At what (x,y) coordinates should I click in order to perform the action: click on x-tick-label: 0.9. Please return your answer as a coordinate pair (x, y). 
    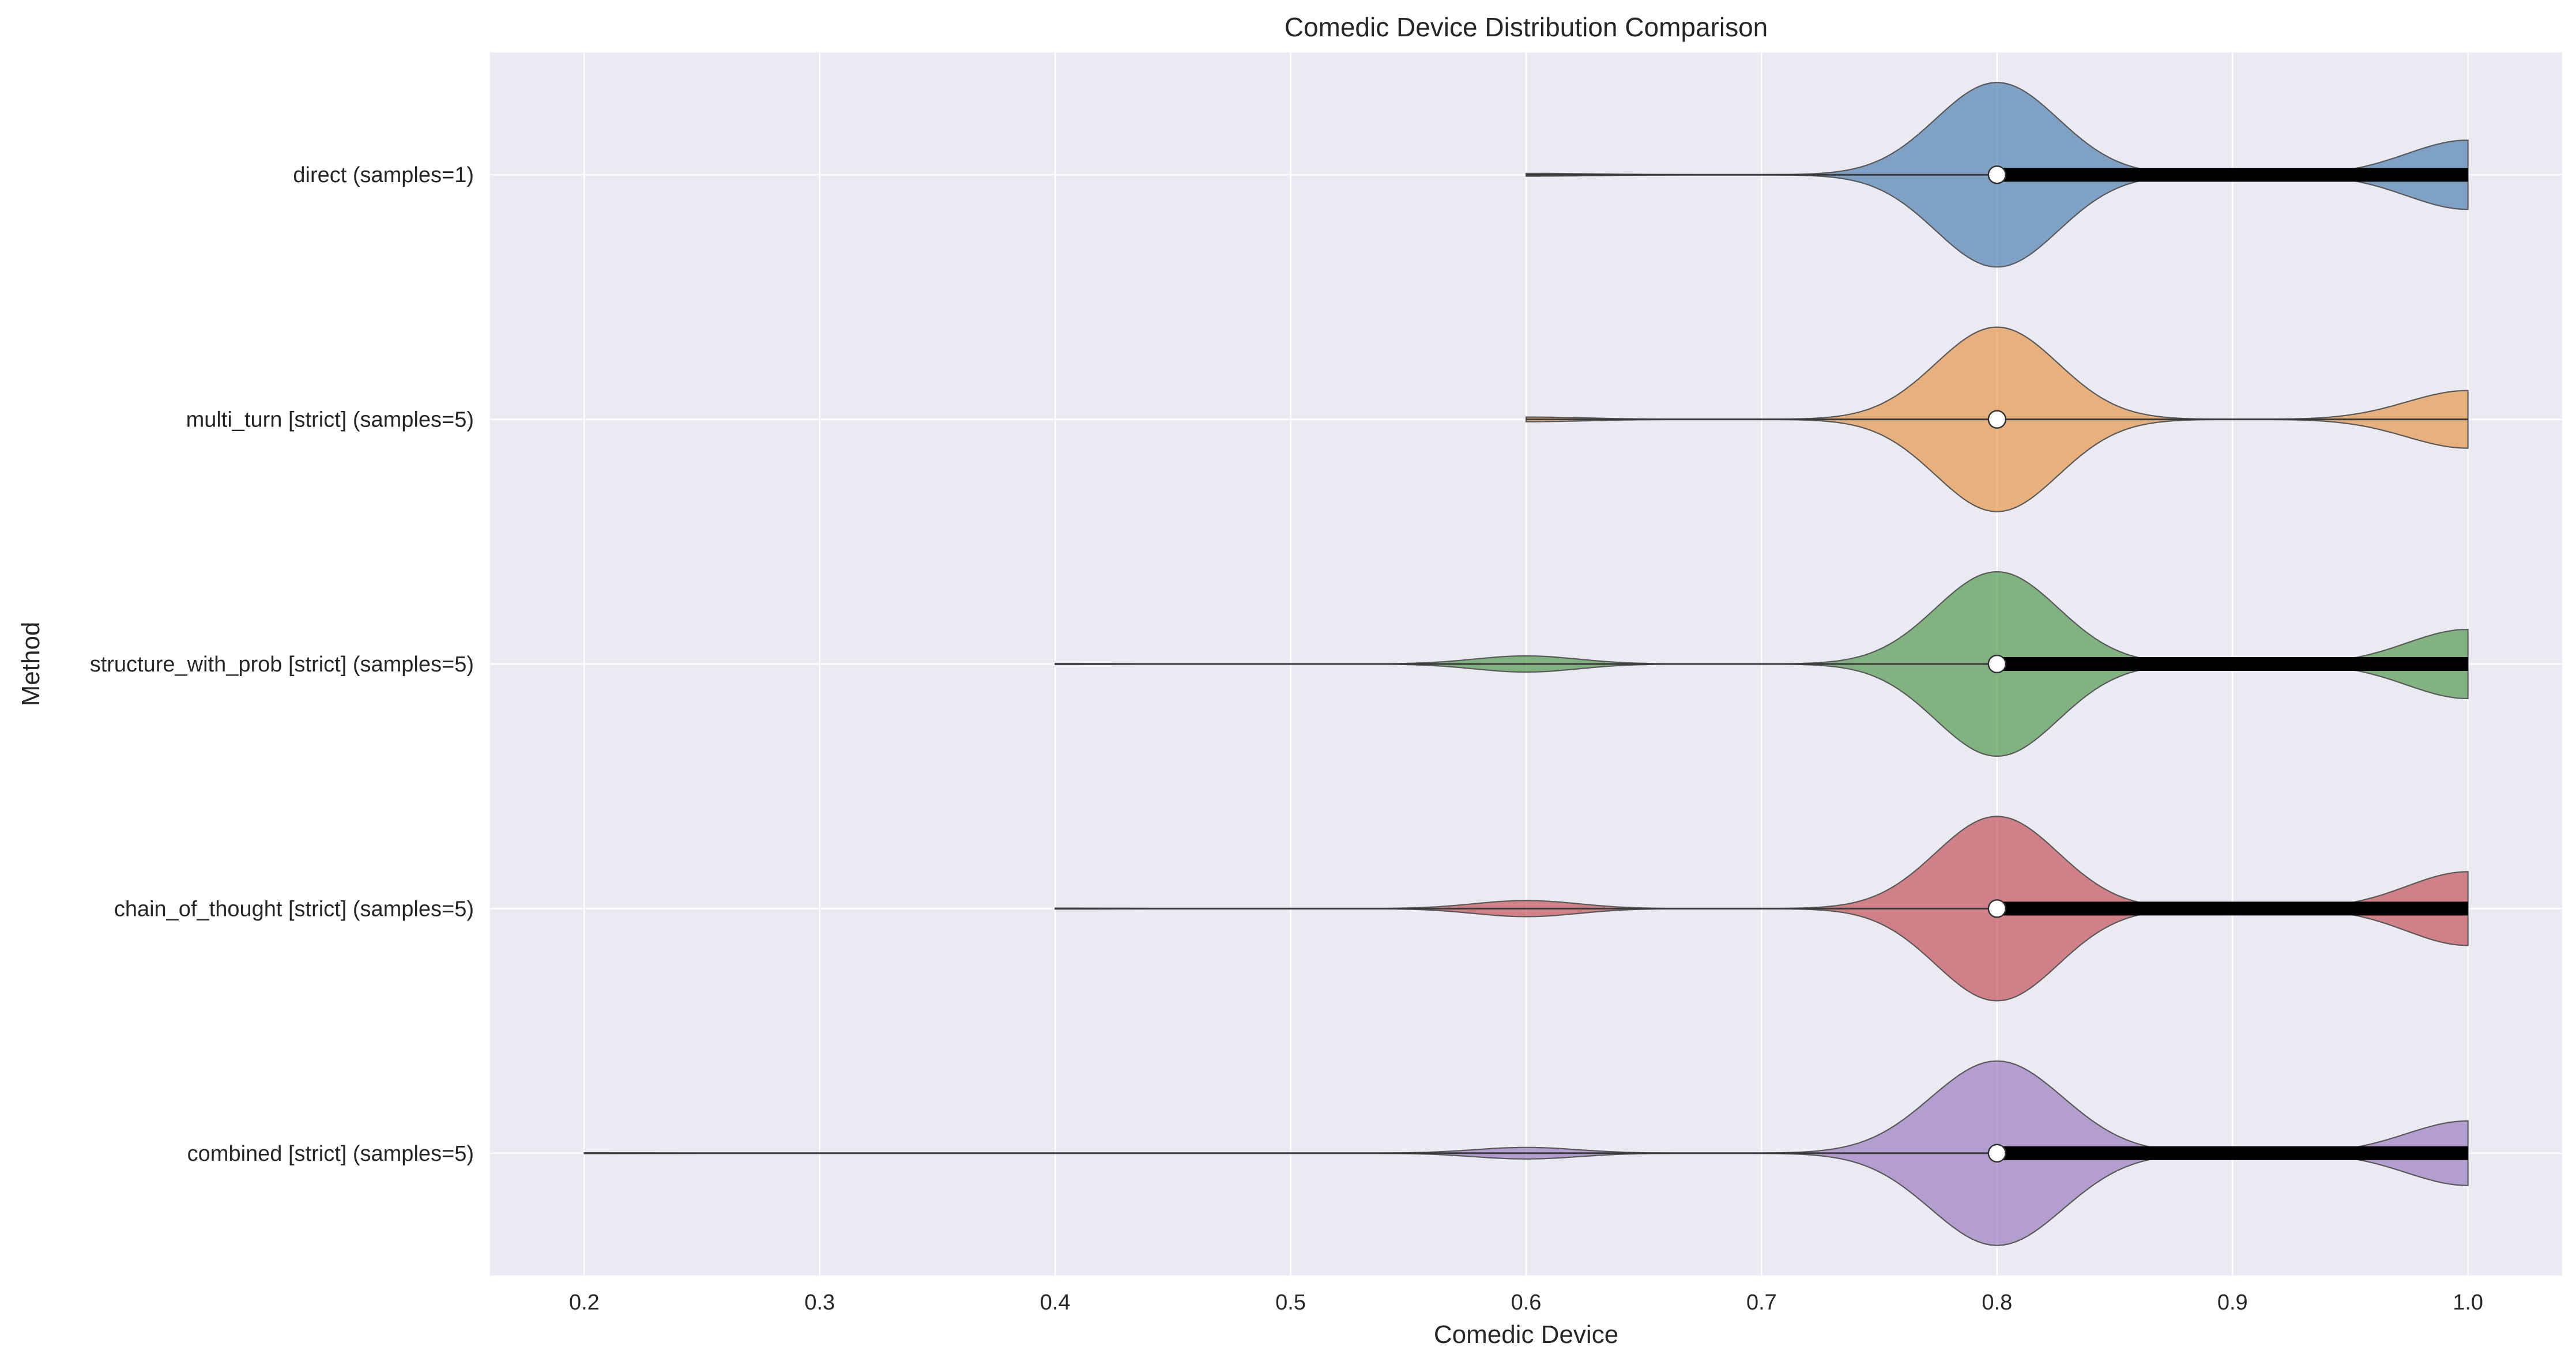
    Looking at the image, I should click on (2232, 1302).